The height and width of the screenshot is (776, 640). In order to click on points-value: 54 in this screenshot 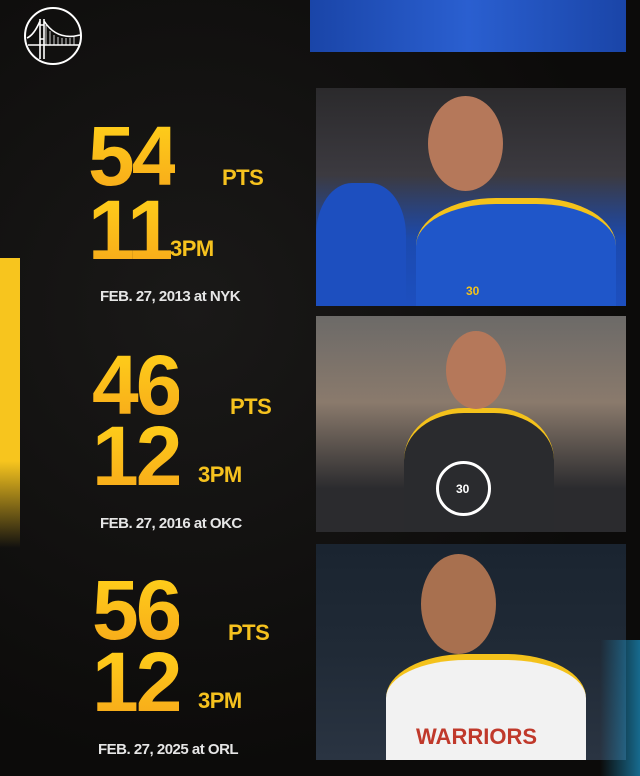, I will do `click(133, 156)`.